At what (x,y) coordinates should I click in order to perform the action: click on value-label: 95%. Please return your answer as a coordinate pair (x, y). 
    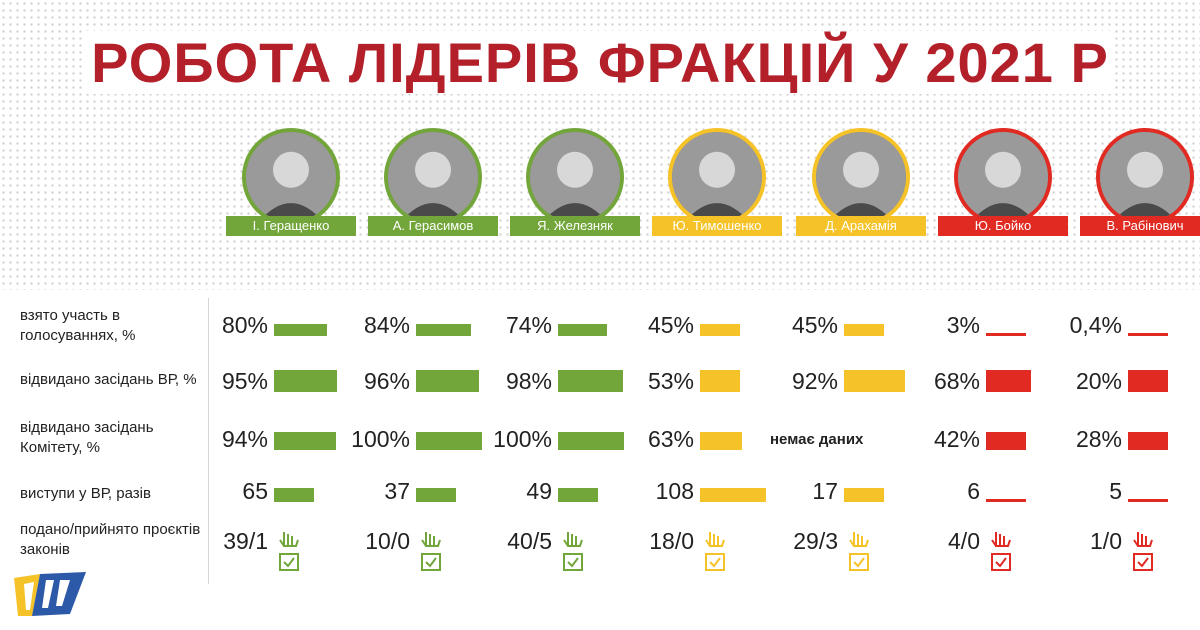
    Looking at the image, I should click on (244, 381).